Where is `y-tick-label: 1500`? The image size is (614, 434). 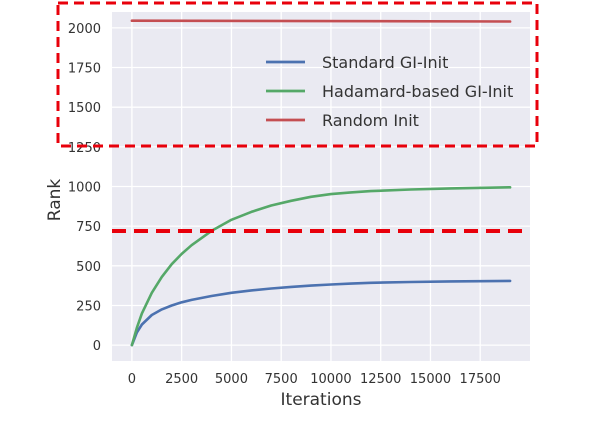
y-tick-label: 1500 is located at coordinates (84, 108).